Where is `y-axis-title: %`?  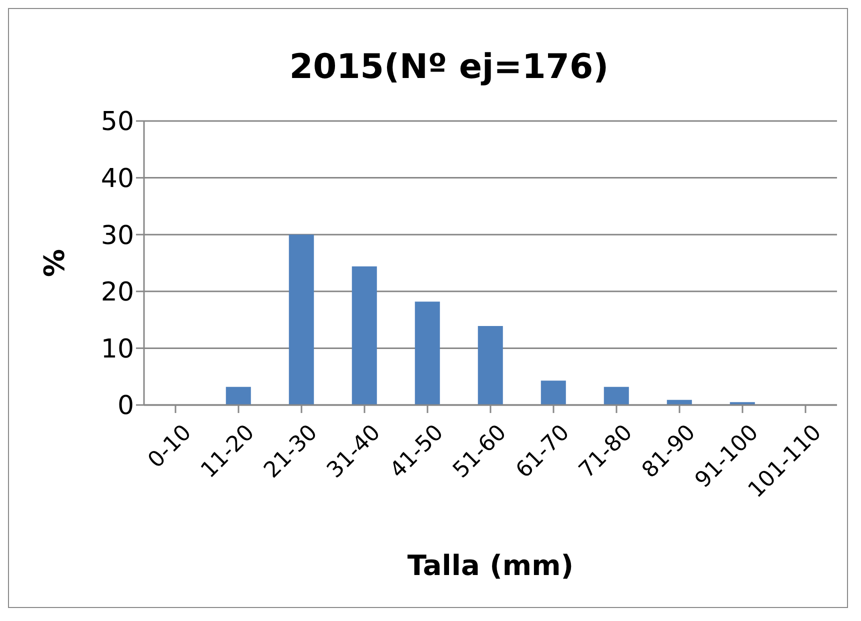
y-axis-title: % is located at coordinates (54, 263).